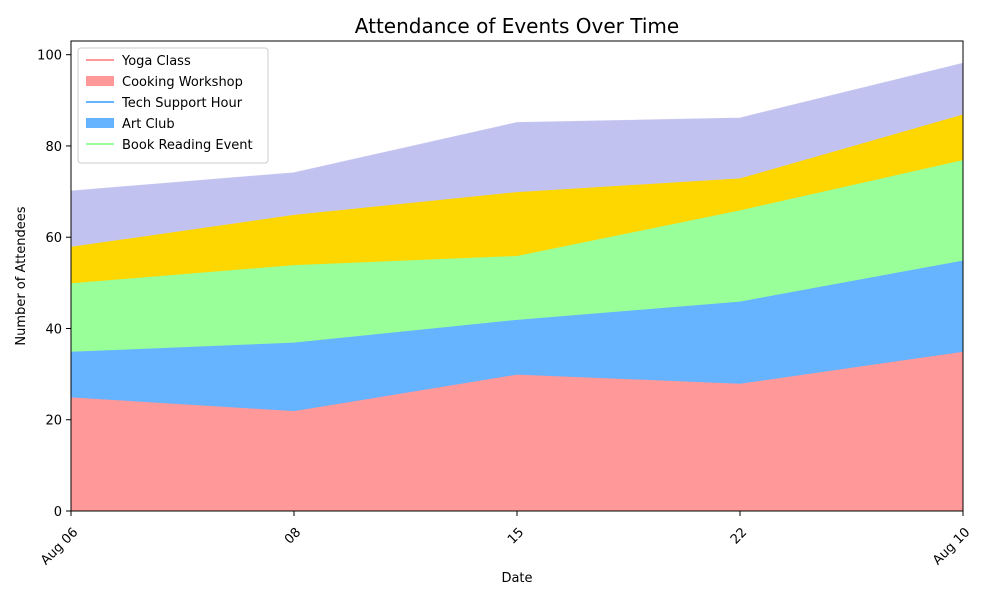 The image size is (1000, 600). Describe the element at coordinates (182, 103) in the screenshot. I see `legend-label: Tech Support Hour` at that location.